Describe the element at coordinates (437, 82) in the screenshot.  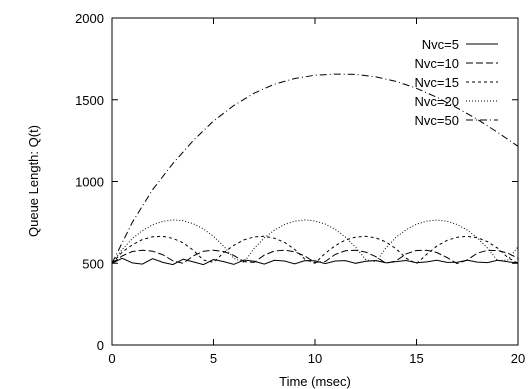
I see `legend-label-nvc-15: Nvc=15` at that location.